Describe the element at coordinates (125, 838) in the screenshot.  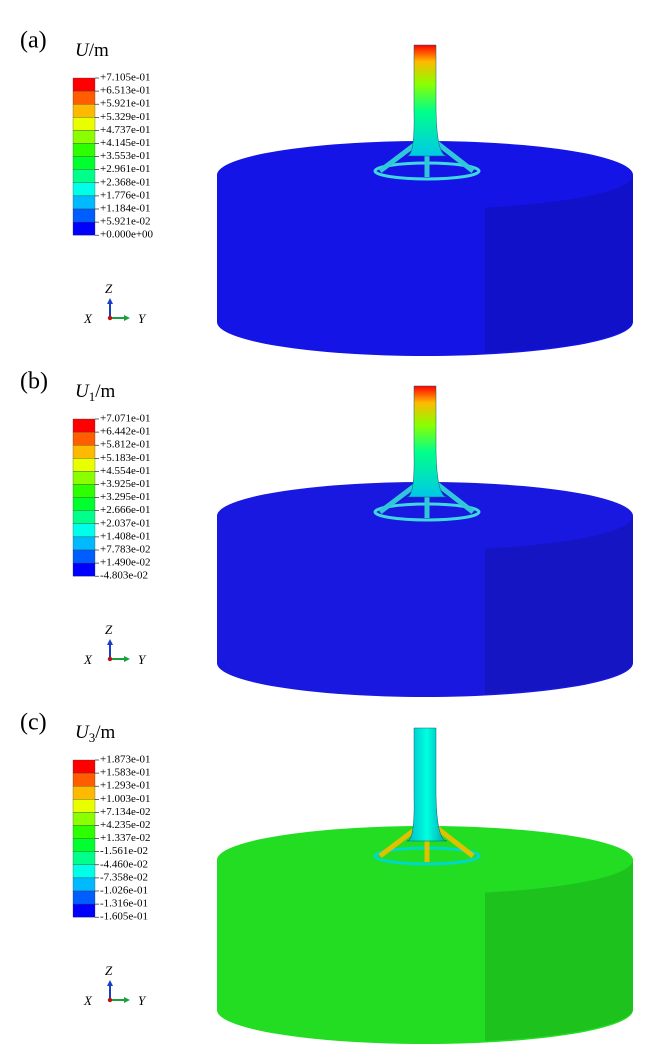
I see `legend-label: +1.337e-02` at that location.